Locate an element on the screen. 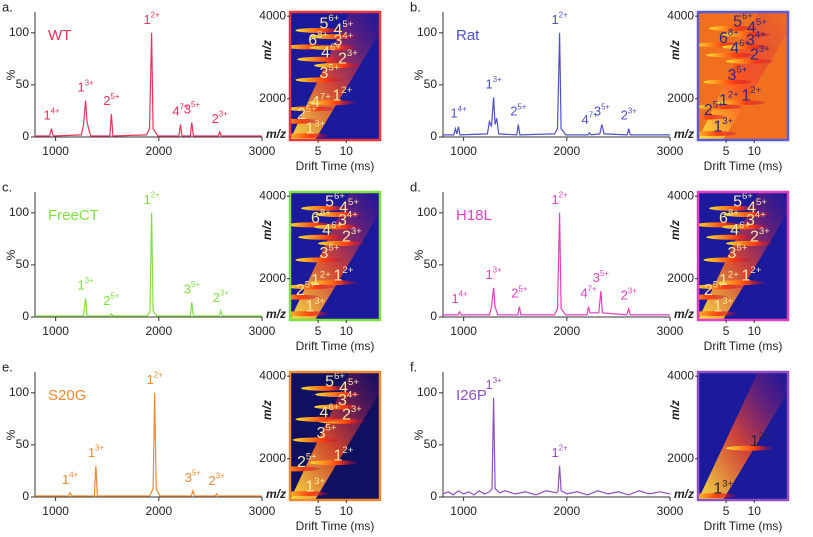 Image resolution: width=813 pixels, height=537 pixels. peak-label: 25+ is located at coordinates (111, 100).